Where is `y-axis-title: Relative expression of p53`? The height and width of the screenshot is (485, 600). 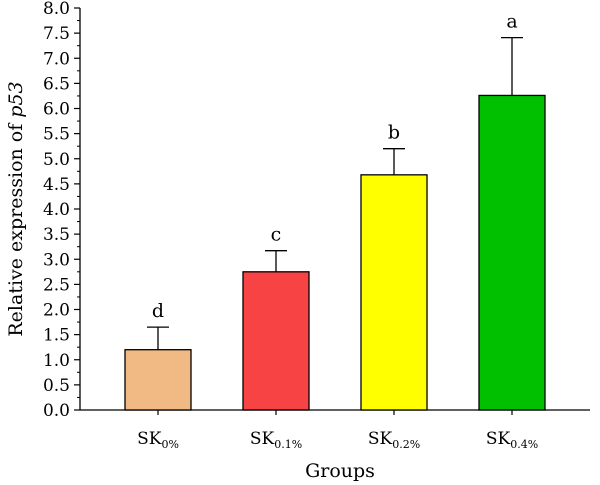 y-axis-title: Relative expression of p53 is located at coordinates (16, 208).